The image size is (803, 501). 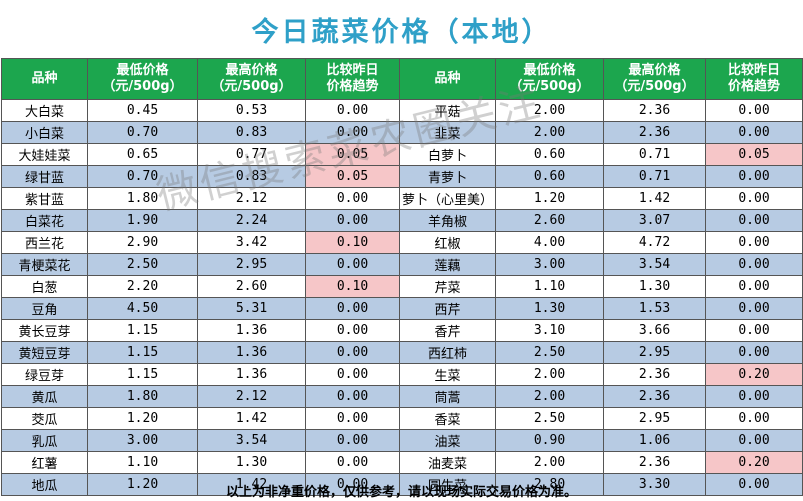 What do you see at coordinates (44, 308) in the screenshot?
I see `vegetable-name: 豆角` at bounding box center [44, 308].